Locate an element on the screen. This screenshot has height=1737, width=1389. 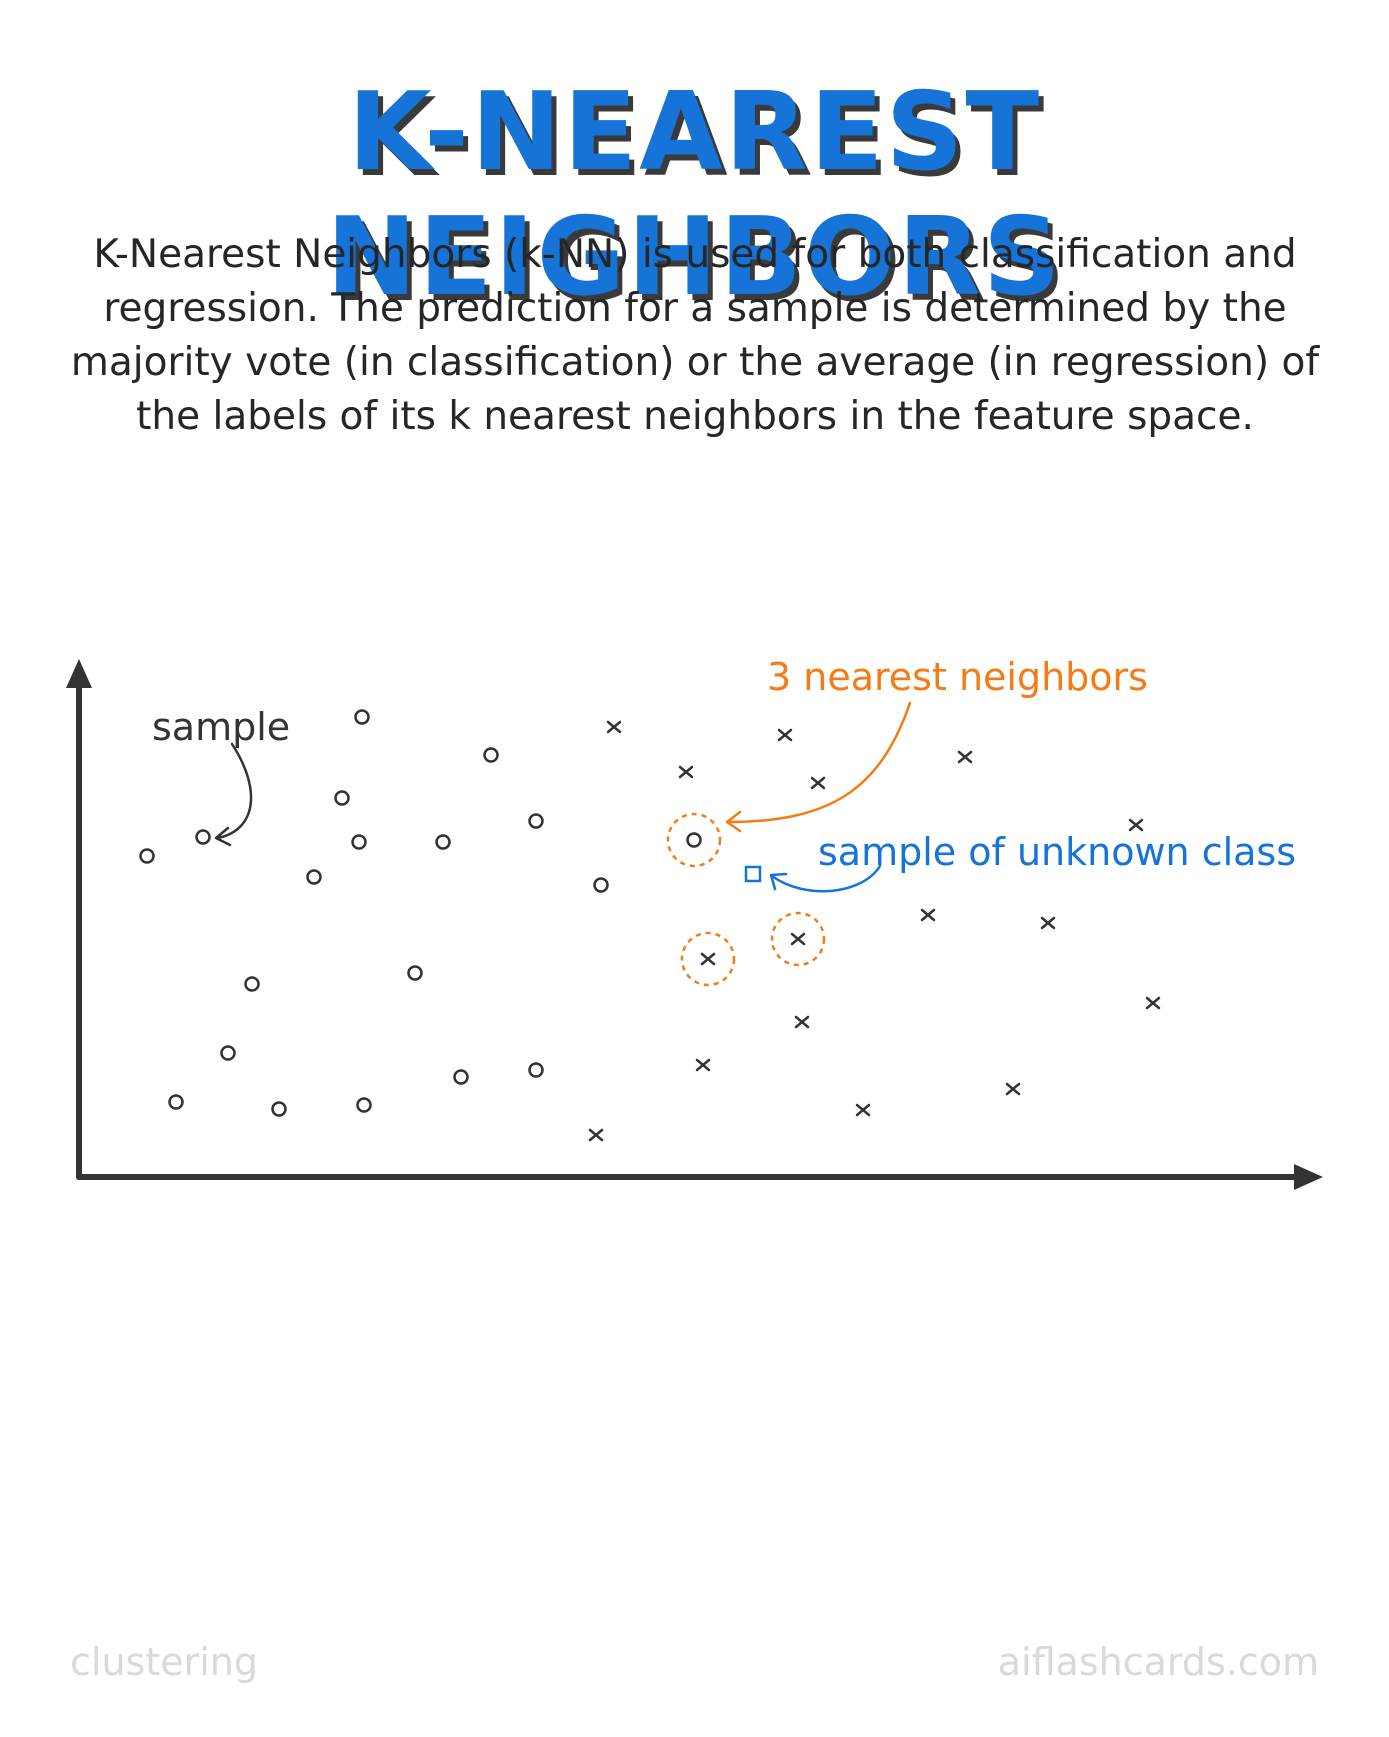
nearest-neighbor-rings is located at coordinates (746, 899).